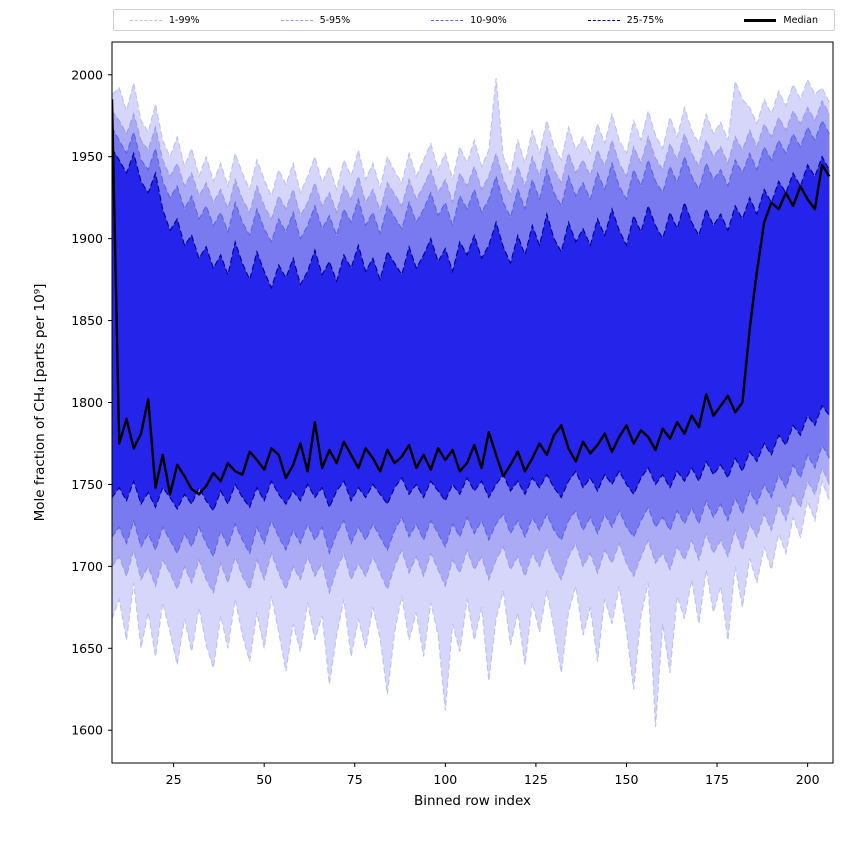  What do you see at coordinates (717, 779) in the screenshot?
I see `x-tick-label: 175` at bounding box center [717, 779].